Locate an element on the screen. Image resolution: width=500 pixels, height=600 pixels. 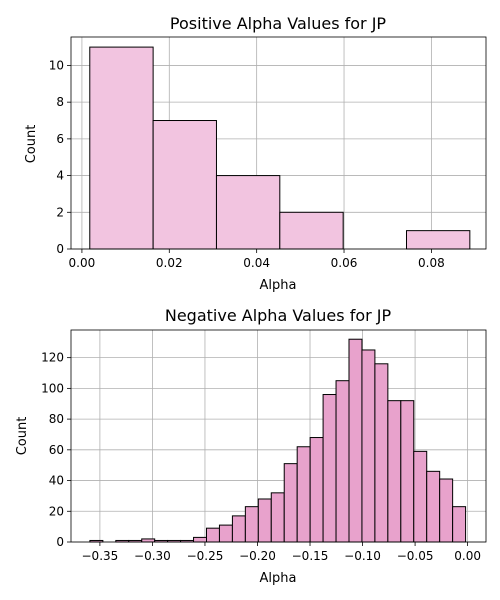
x-tick-label: 0.02 is located at coordinates (169, 263).